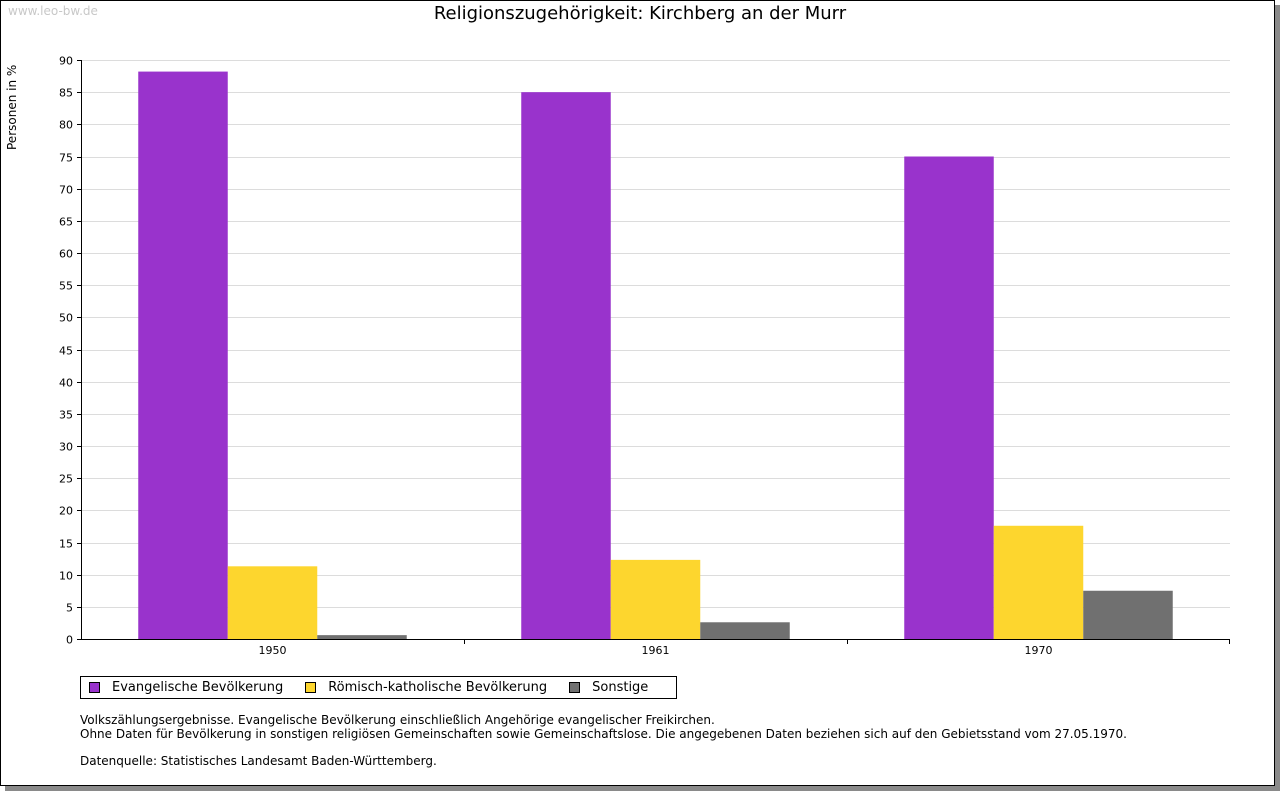  What do you see at coordinates (745, 630) in the screenshot?
I see `bar-1961-sonstige` at bounding box center [745, 630].